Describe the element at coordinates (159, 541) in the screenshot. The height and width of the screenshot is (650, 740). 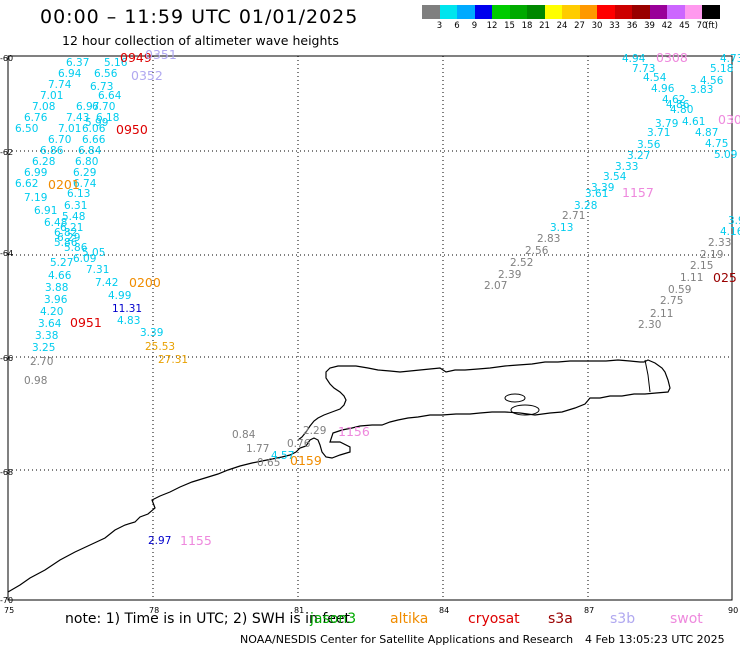
I see `wave-height-value: 2.97` at that location.